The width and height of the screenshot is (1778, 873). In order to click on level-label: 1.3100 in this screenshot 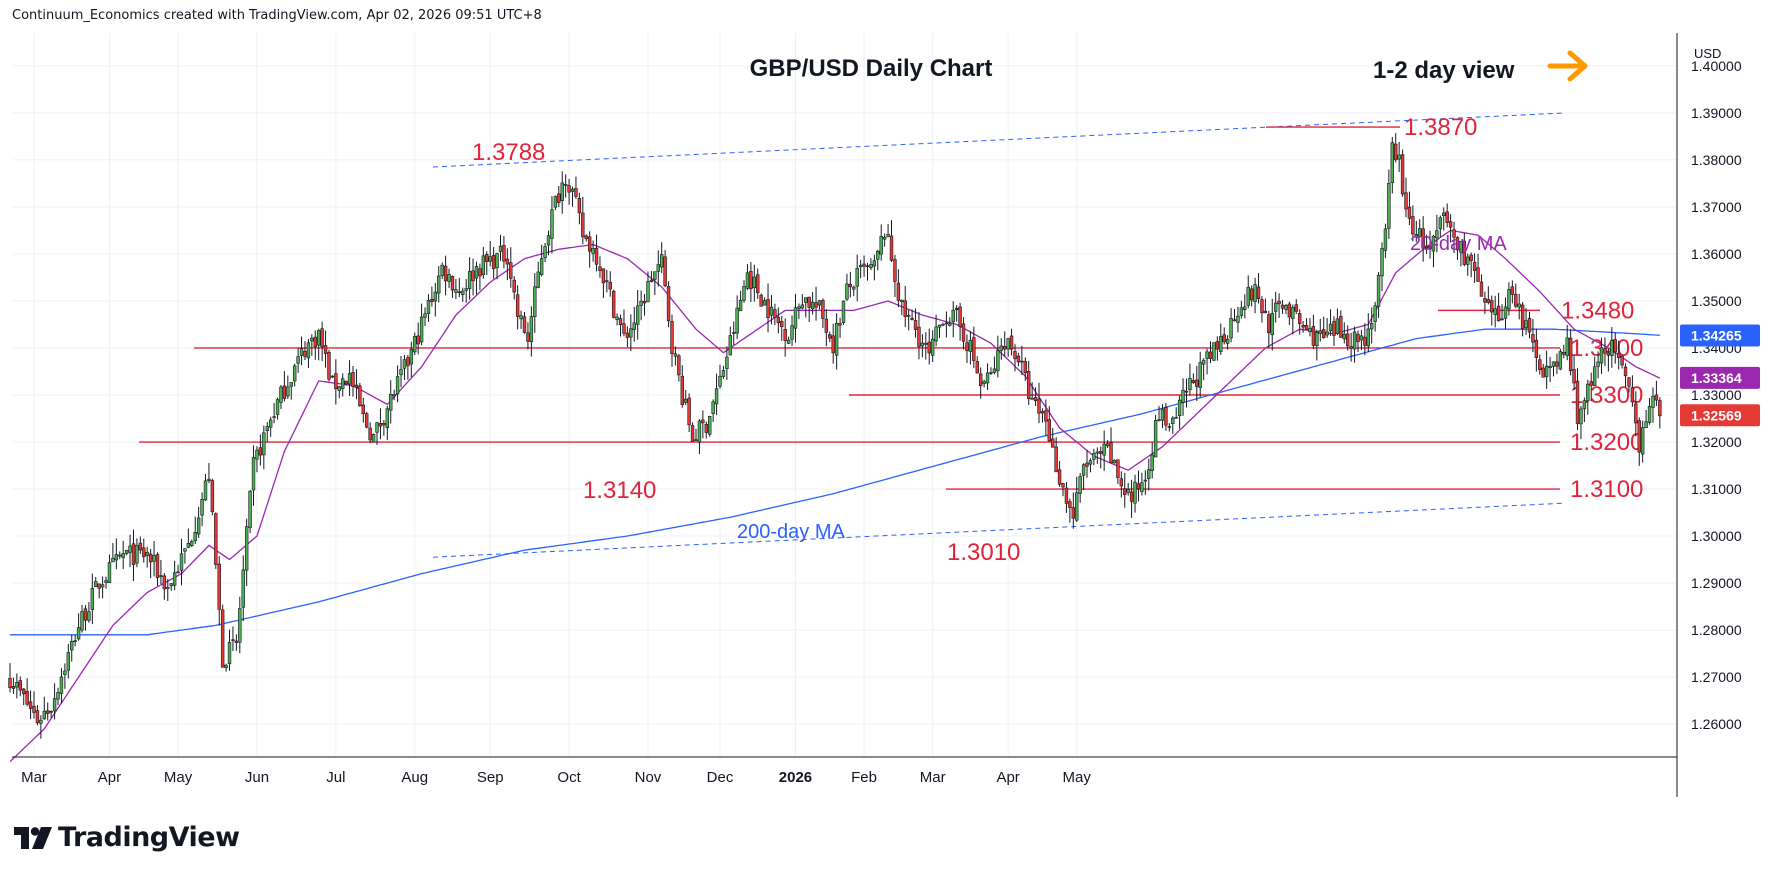, I will do `click(1606, 489)`.